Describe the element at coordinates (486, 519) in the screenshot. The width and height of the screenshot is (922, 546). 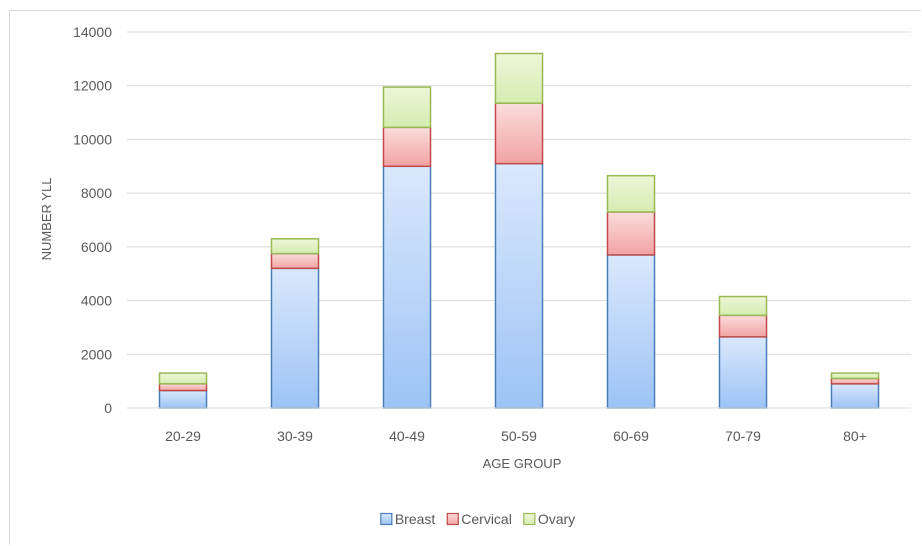
I see `legend-label: Cervical` at that location.